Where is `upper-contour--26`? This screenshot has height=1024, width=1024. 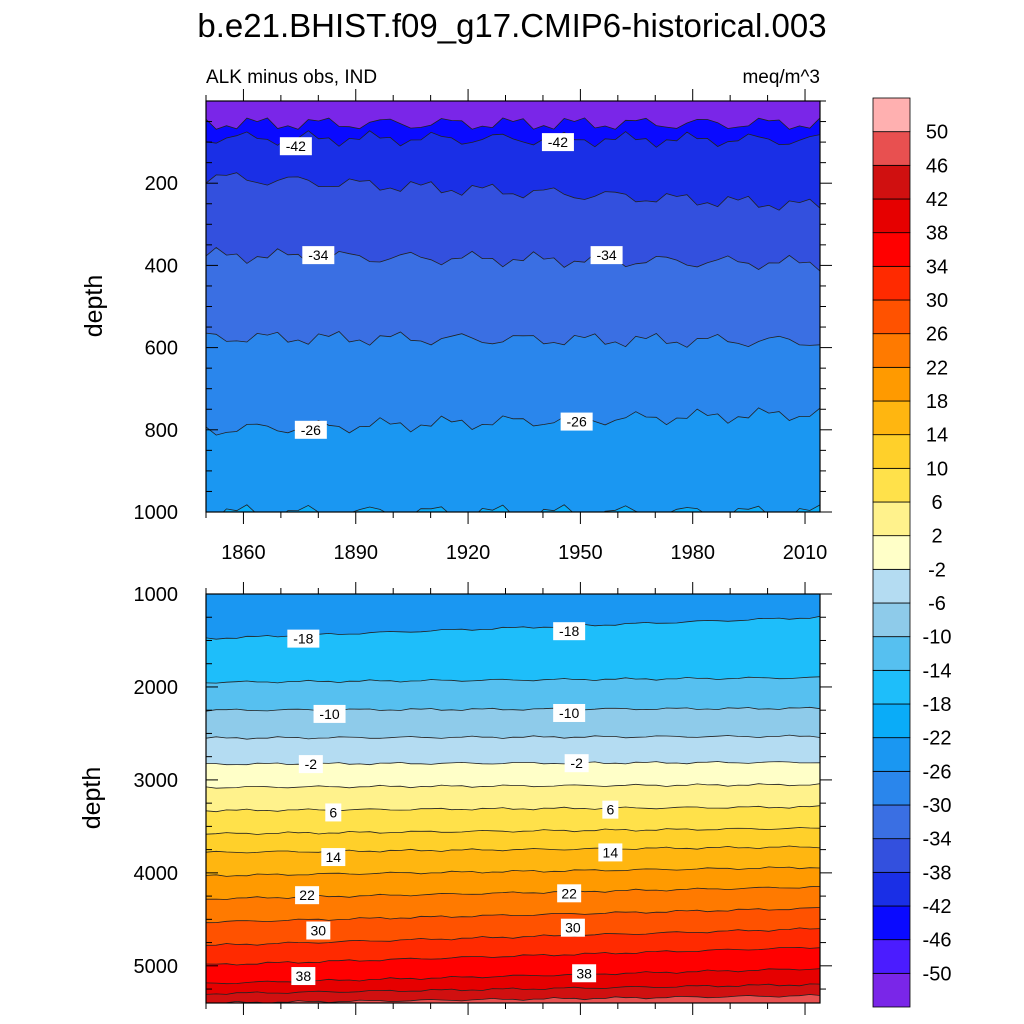
upper-contour--26 is located at coordinates (521, 508).